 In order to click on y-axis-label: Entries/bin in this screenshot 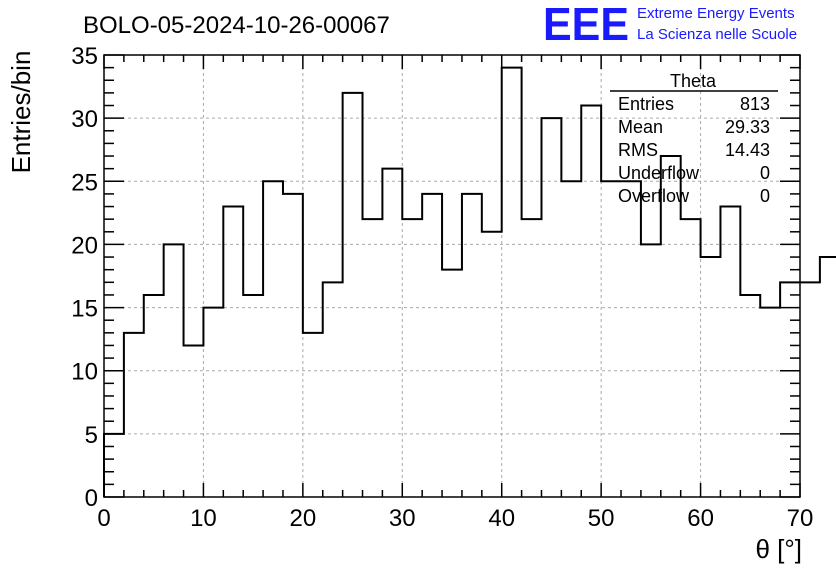, I will do `click(21, 112)`.